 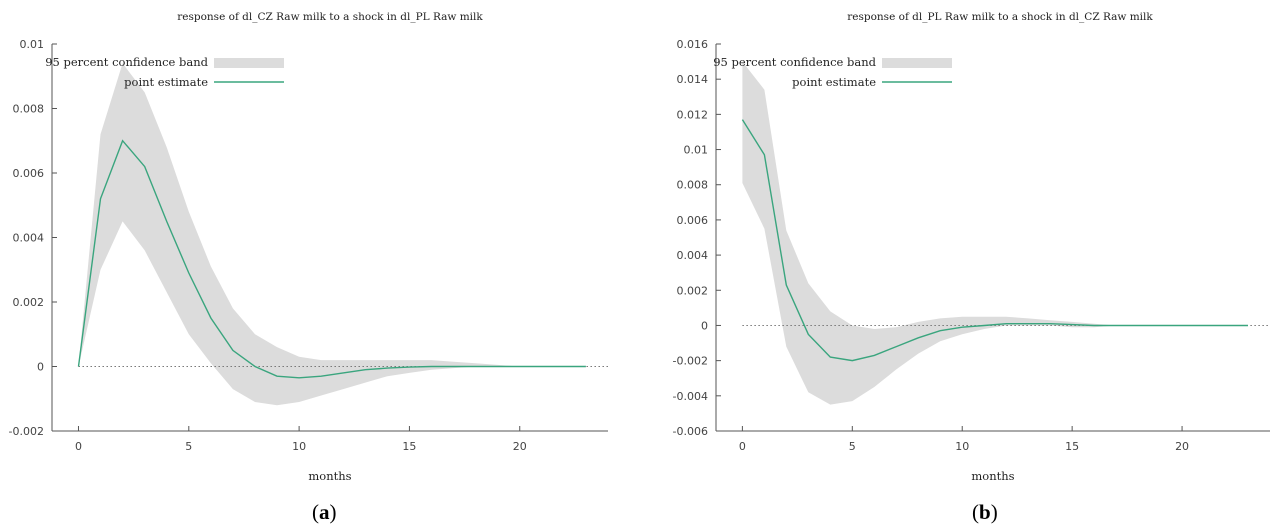 I want to click on charta-x-axis-label: months, so click(x=329, y=476).